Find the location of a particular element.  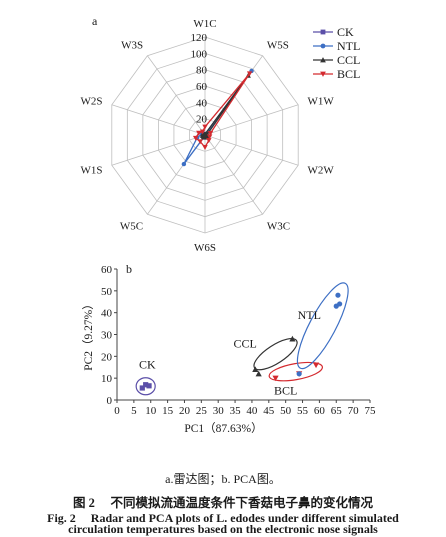

x-tick-label: 15 is located at coordinates (168, 411).